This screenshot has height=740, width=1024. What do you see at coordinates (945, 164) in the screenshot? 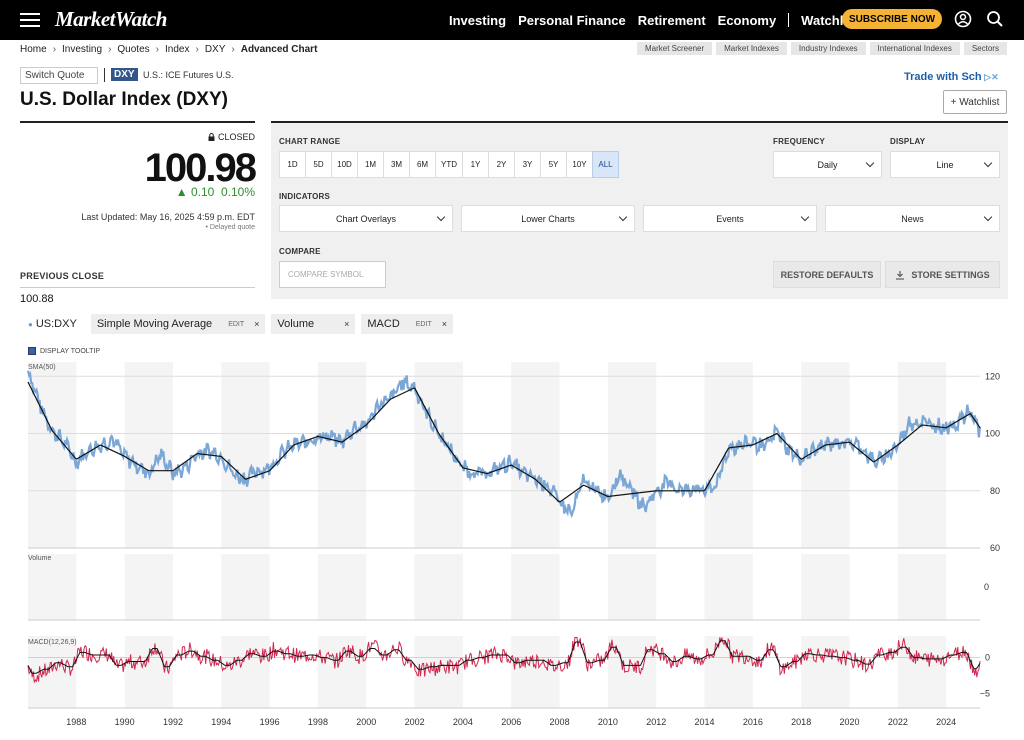
I see `display-select: Line` at bounding box center [945, 164].